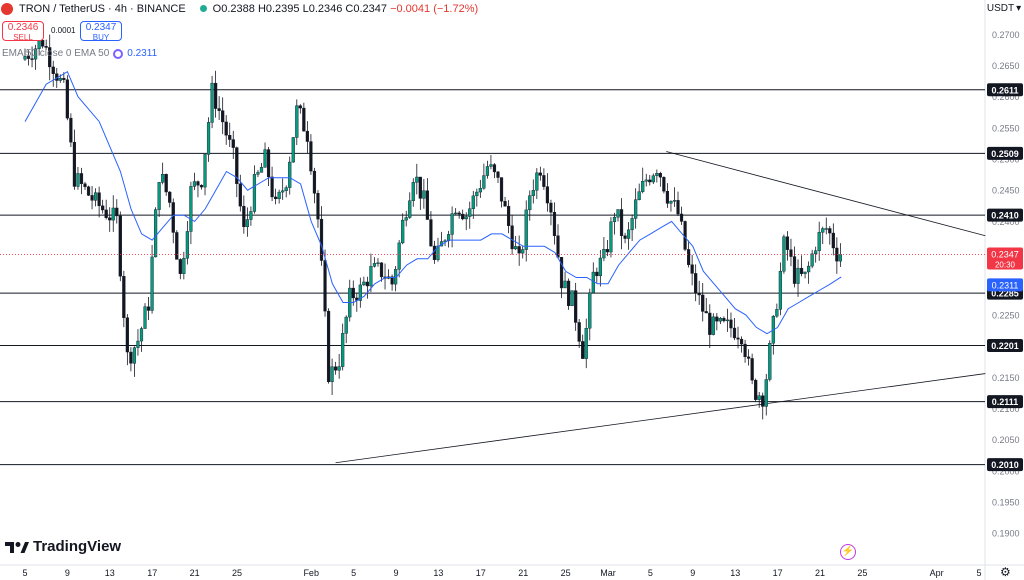 The image size is (1024, 580). What do you see at coordinates (1018, 8) in the screenshot?
I see `chevron-down-icon: ▾` at bounding box center [1018, 8].